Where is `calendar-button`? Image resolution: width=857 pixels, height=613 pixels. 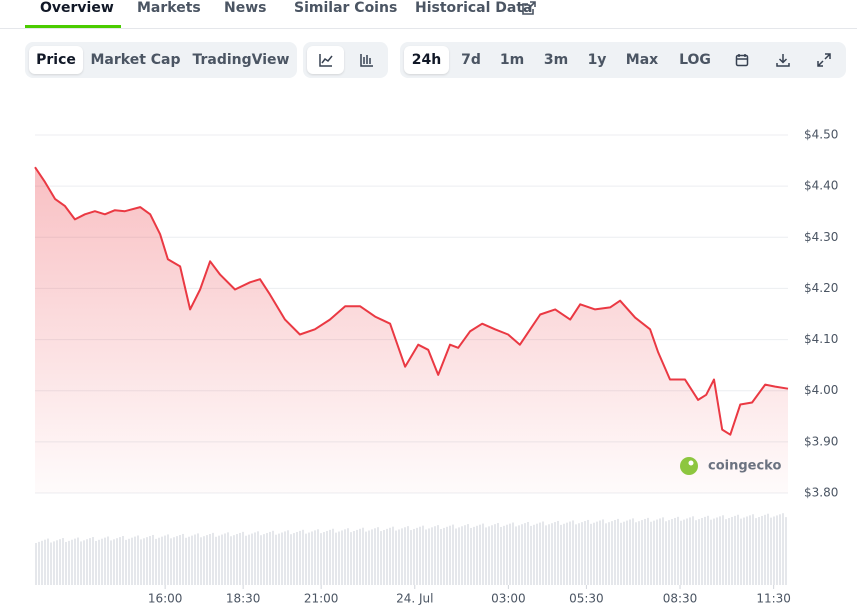 calendar-button is located at coordinates (742, 60).